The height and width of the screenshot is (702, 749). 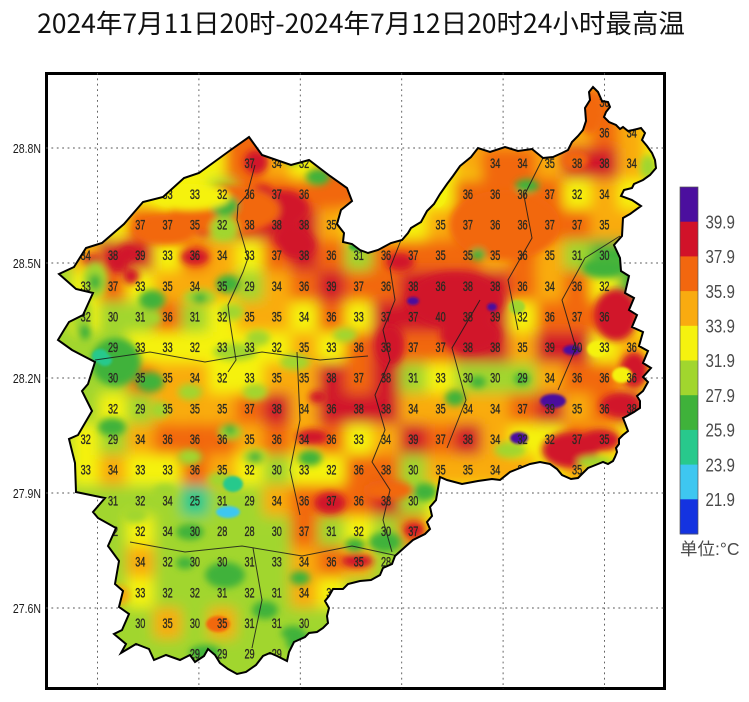 I want to click on svg-text: 25, so click(x=195, y=502).